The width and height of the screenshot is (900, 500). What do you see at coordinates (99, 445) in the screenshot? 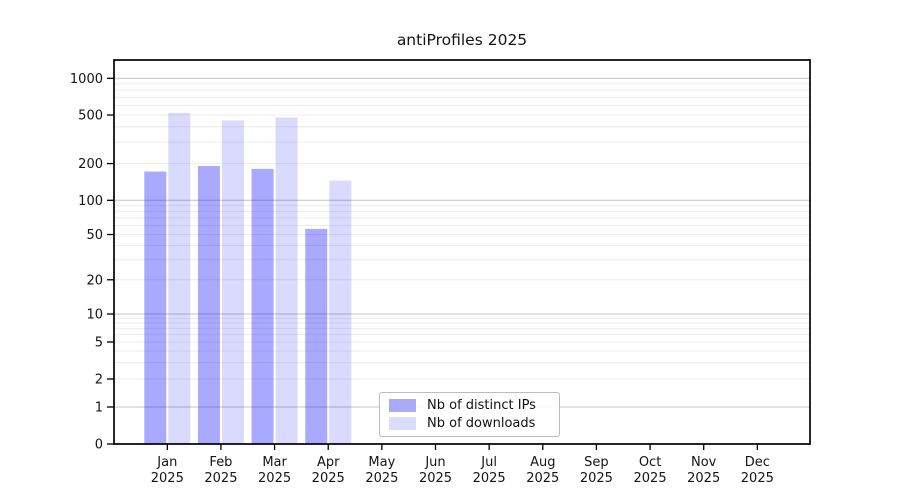
I see `y-tick-label: 0` at bounding box center [99, 445].